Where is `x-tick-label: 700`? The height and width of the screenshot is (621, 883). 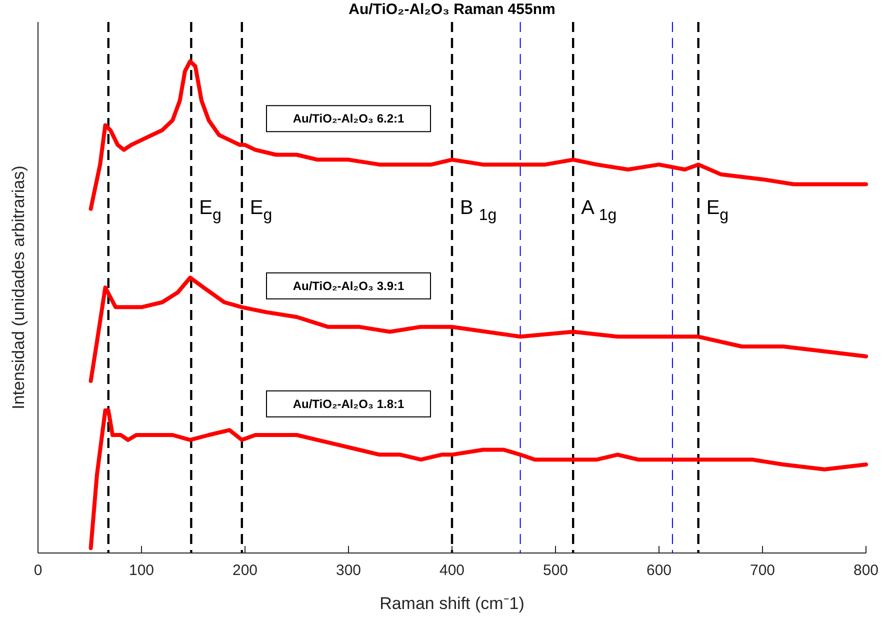
x-tick-label: 700 is located at coordinates (763, 570).